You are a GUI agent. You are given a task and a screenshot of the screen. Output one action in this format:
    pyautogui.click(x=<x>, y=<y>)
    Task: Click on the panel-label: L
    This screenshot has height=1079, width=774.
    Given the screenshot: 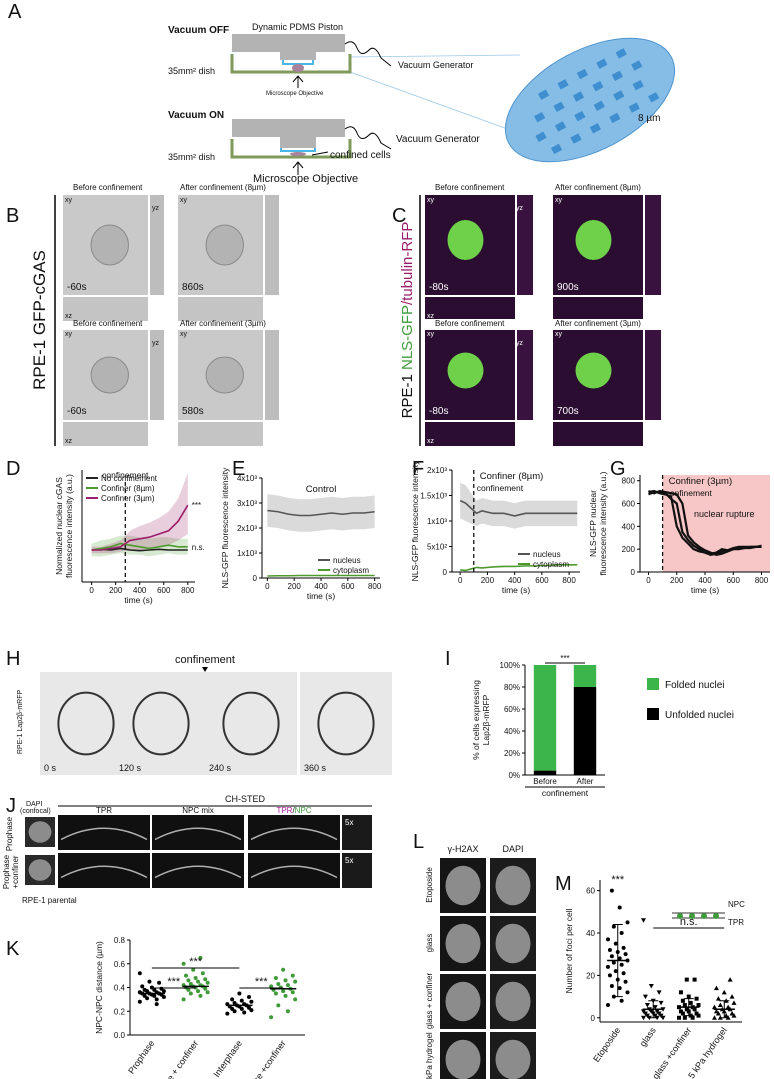 What is the action you would take?
    pyautogui.click(x=418, y=842)
    